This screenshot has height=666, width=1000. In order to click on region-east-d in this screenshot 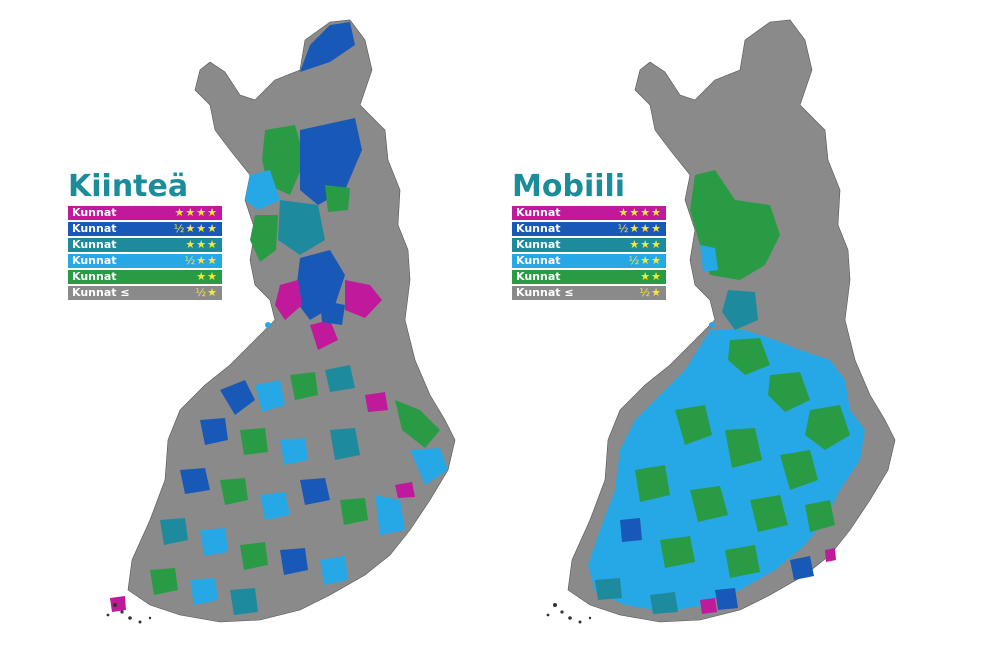, I will do `click(390, 515)`.